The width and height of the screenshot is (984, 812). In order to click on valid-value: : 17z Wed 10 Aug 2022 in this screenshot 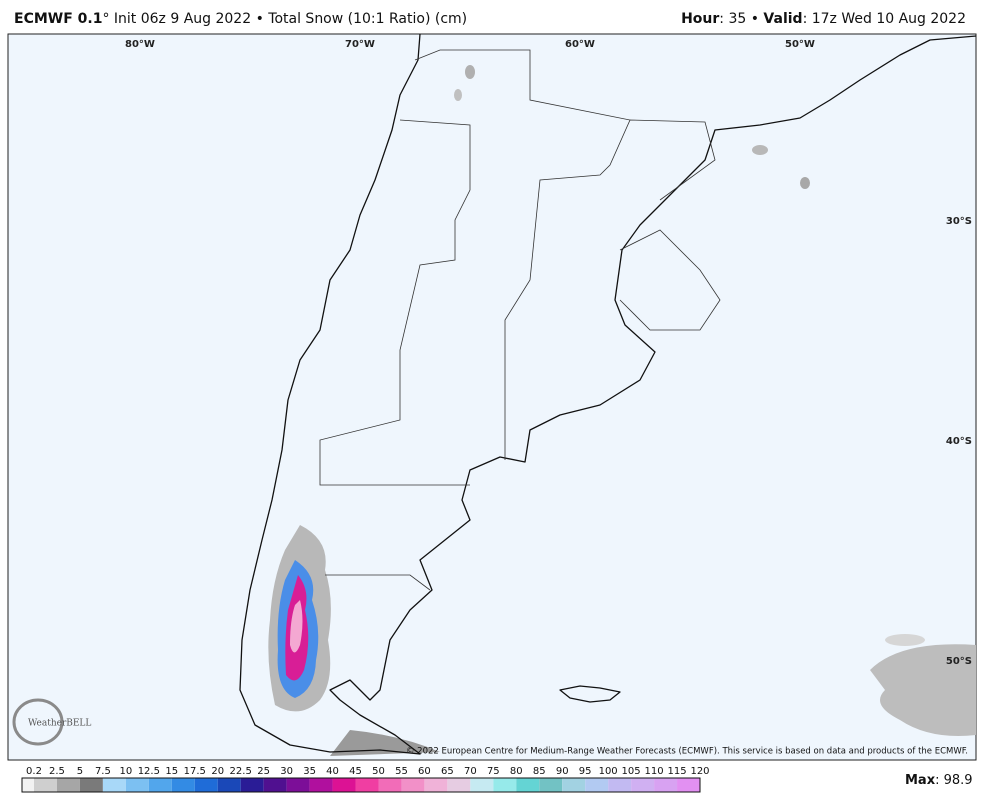, I will do `click(884, 19)`.